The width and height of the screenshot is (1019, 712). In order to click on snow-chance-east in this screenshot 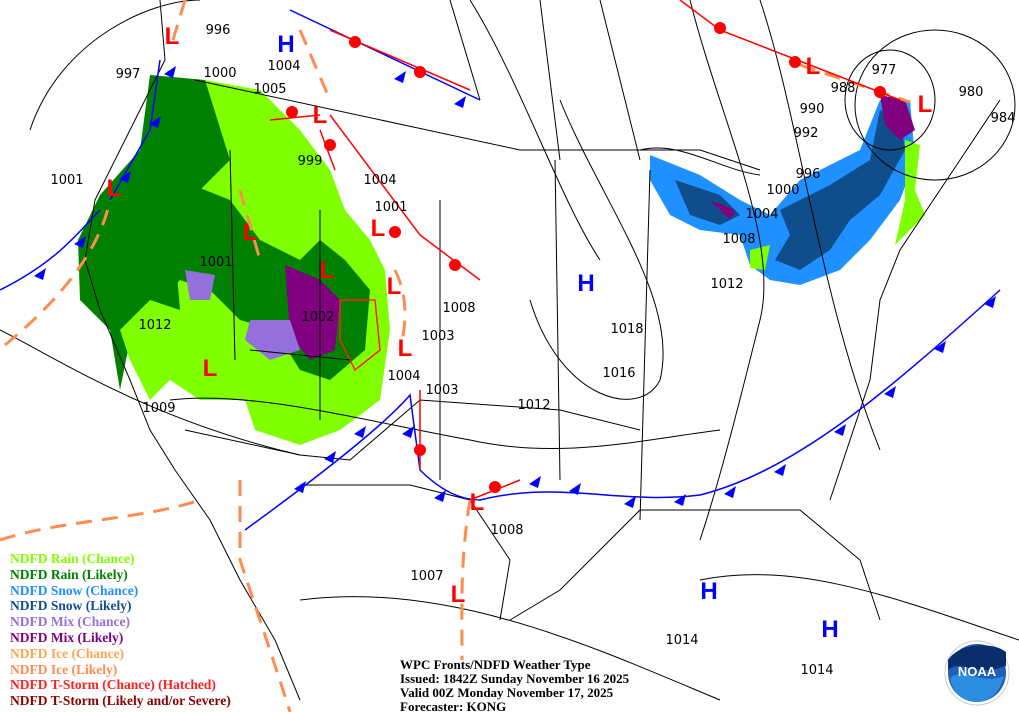, I will do `click(782, 192)`.